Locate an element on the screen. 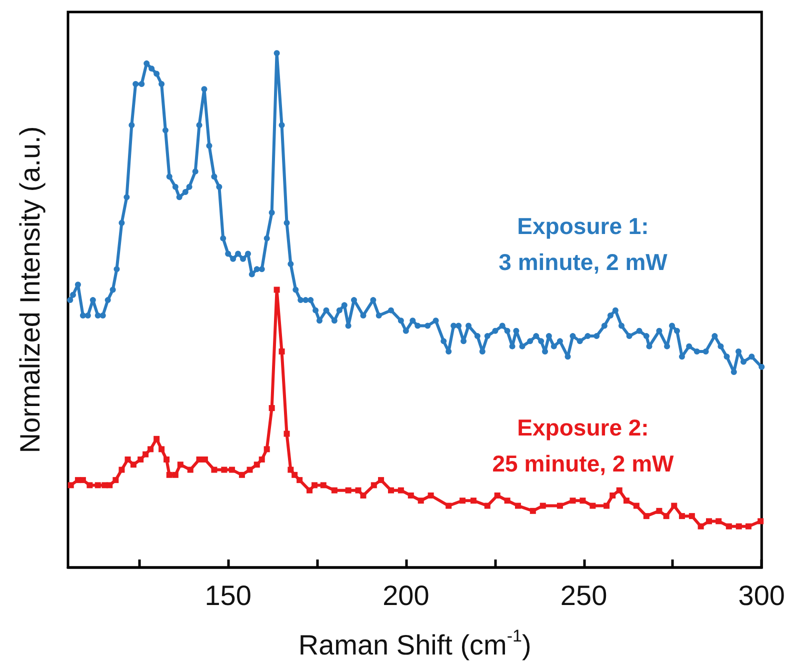 The image size is (796, 672). y-axis-title: Normalized Intensity (a.u.) is located at coordinates (30, 290).